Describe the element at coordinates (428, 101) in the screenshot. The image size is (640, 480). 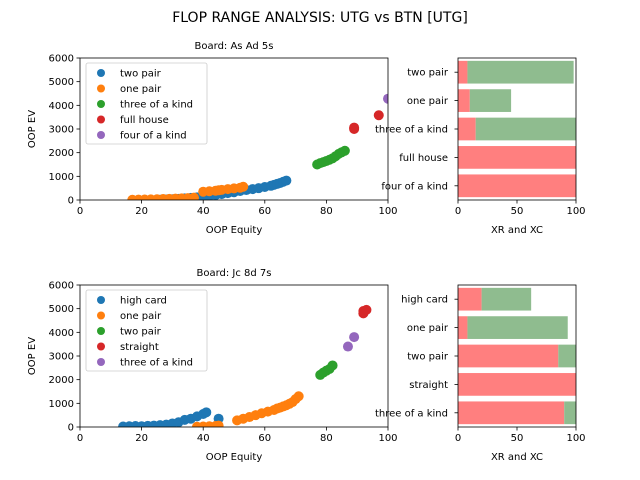
I see `category-label: one pair` at that location.